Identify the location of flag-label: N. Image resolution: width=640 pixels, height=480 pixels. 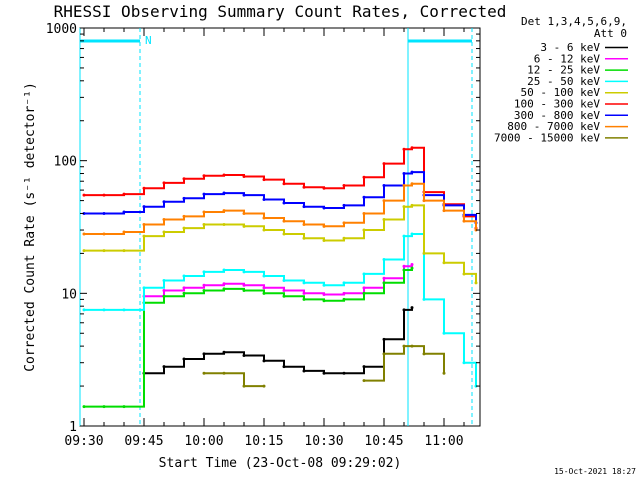
(148, 40).